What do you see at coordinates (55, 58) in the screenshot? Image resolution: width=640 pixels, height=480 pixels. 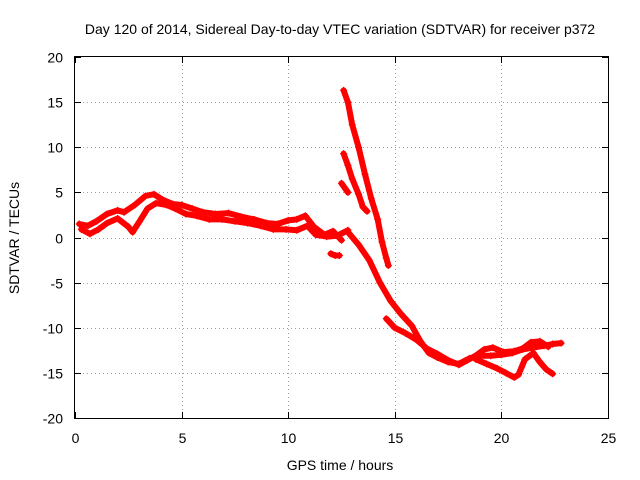 I see `y-tick-label: 20` at bounding box center [55, 58].